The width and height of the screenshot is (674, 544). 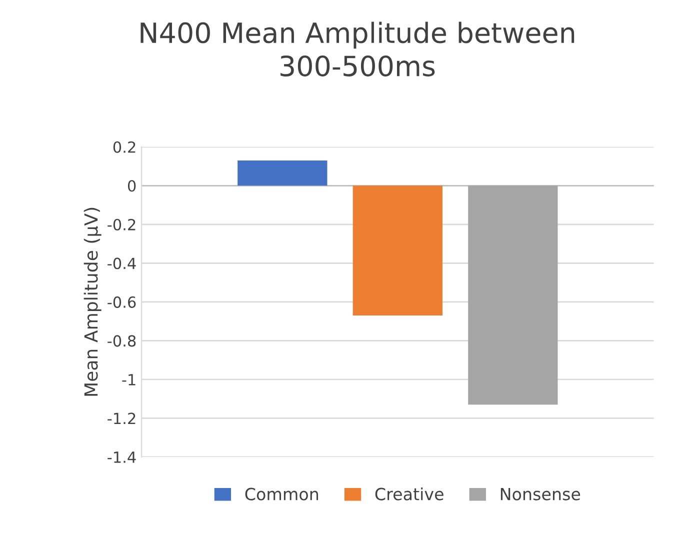 What do you see at coordinates (281, 494) in the screenshot?
I see `legend-label: Common` at bounding box center [281, 494].